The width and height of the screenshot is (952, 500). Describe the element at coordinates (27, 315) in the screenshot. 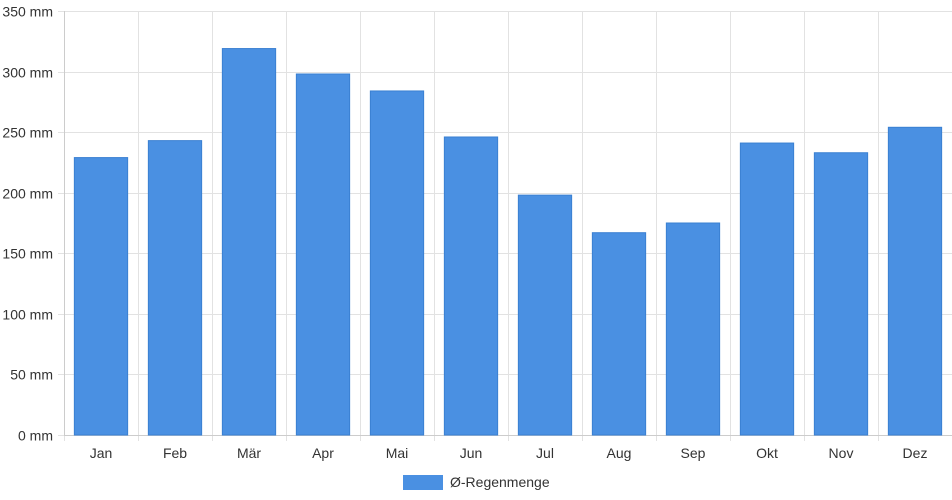

I see `y-tick-label: 100 mm` at that location.